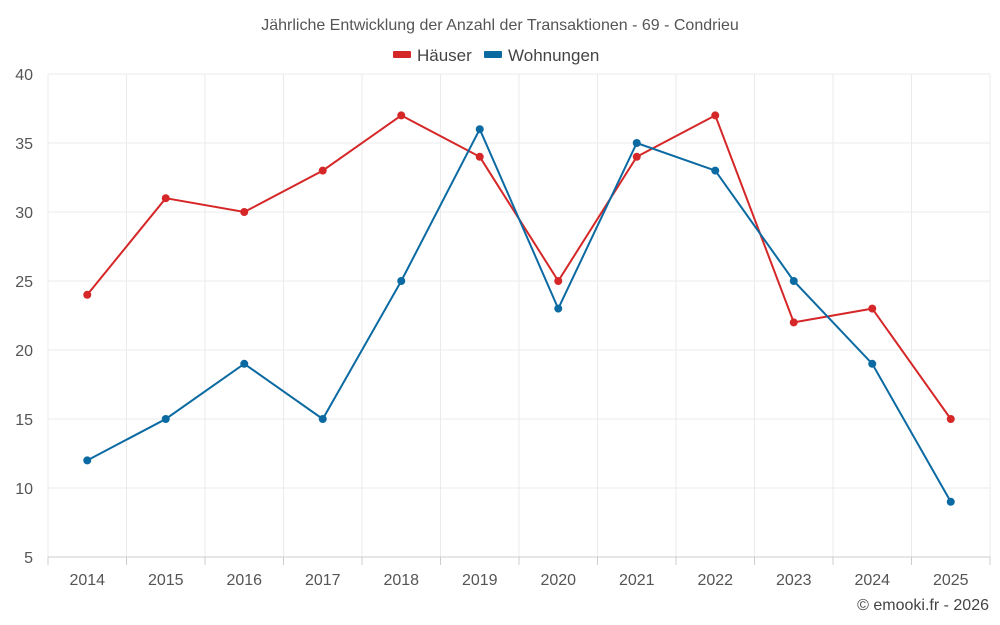 This screenshot has height=625, width=1000. I want to click on y-tick-label: 5, so click(28, 558).